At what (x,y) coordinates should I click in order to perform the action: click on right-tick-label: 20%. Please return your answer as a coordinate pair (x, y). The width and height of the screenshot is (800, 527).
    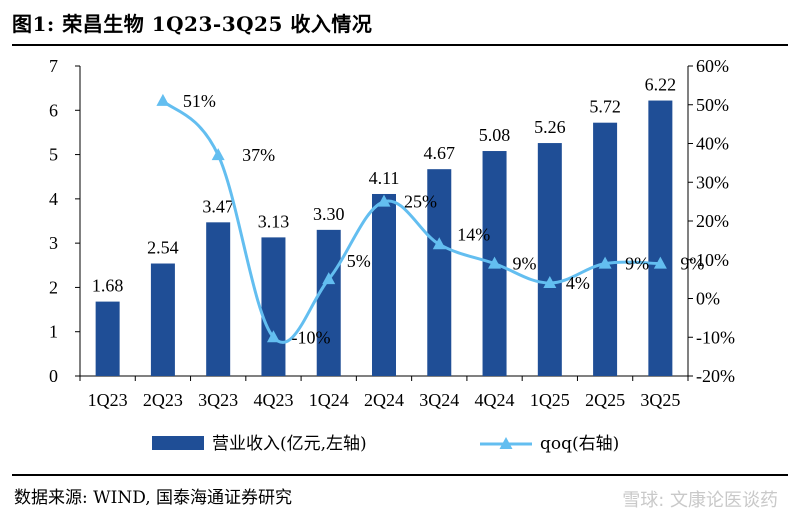
    Looking at the image, I should click on (712, 221).